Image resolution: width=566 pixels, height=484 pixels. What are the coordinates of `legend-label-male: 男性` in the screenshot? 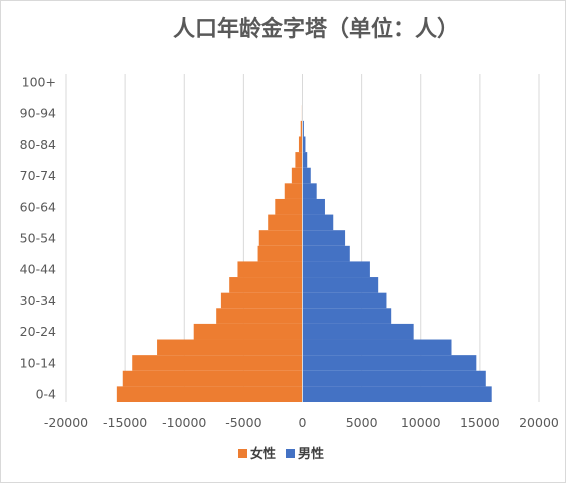 It's located at (311, 454).